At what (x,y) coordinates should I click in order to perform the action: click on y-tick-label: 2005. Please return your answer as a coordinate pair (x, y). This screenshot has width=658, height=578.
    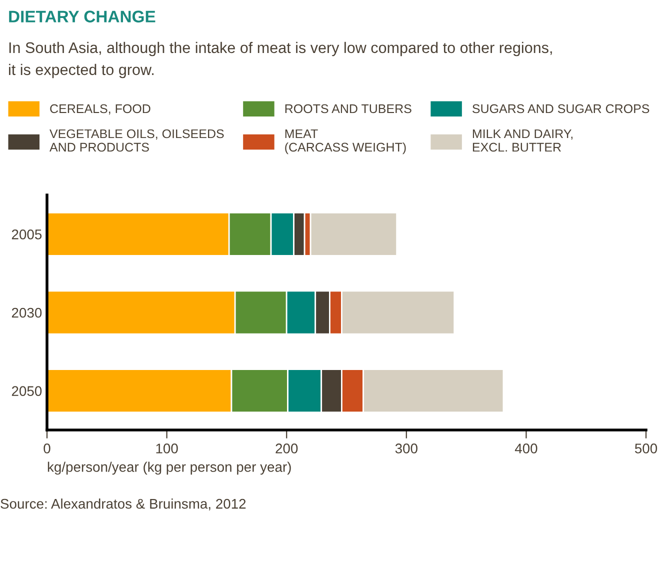
    Looking at the image, I should click on (27, 235).